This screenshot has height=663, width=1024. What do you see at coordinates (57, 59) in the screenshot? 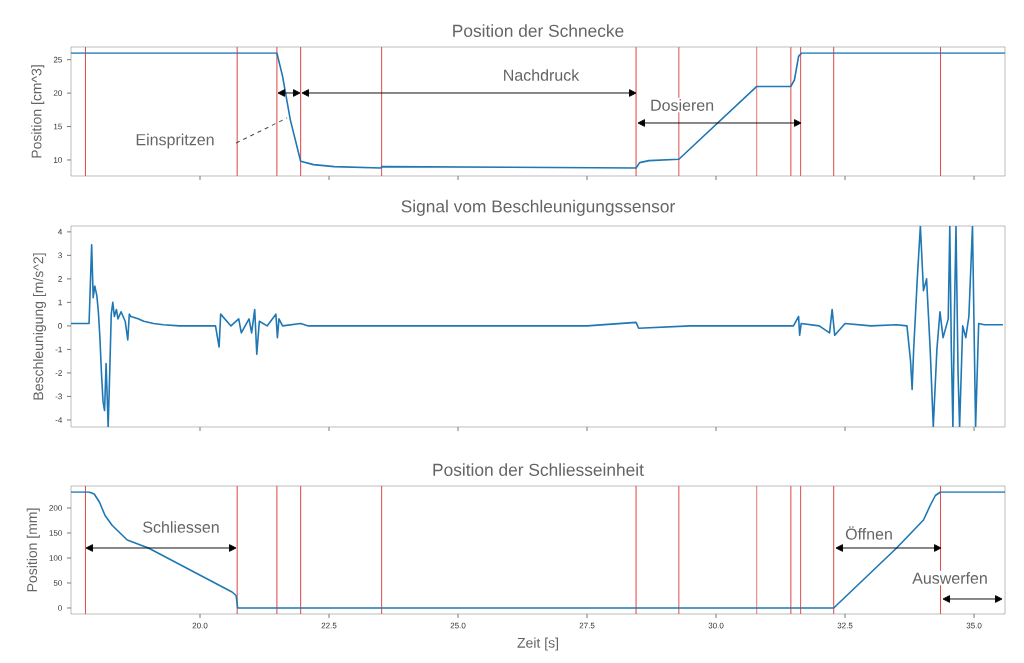
I see `y-tick-label: 25` at bounding box center [57, 59].